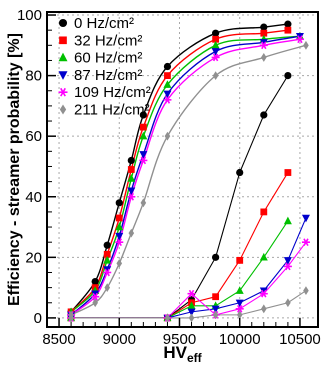  Describe the element at coordinates (179, 339) in the screenshot. I see `x-tick-label: 9500` at that location.